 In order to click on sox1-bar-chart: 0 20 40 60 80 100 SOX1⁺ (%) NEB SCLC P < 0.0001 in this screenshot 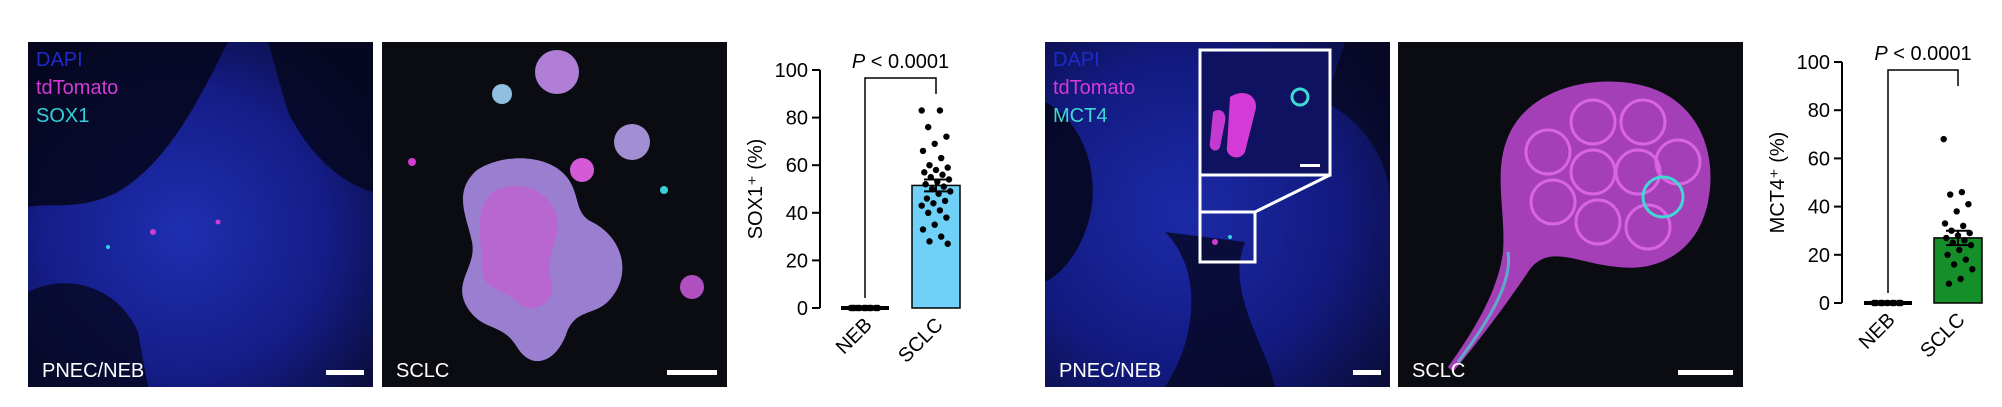, I will do `click(853, 209)`.